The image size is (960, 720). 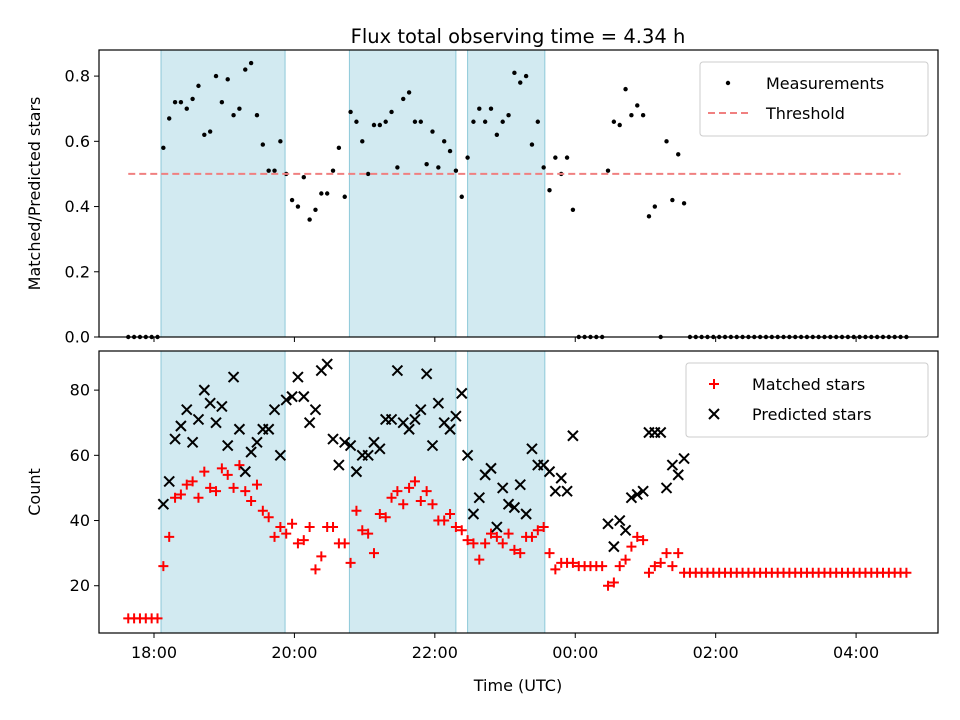 I want to click on legend-box, so click(x=814, y=99).